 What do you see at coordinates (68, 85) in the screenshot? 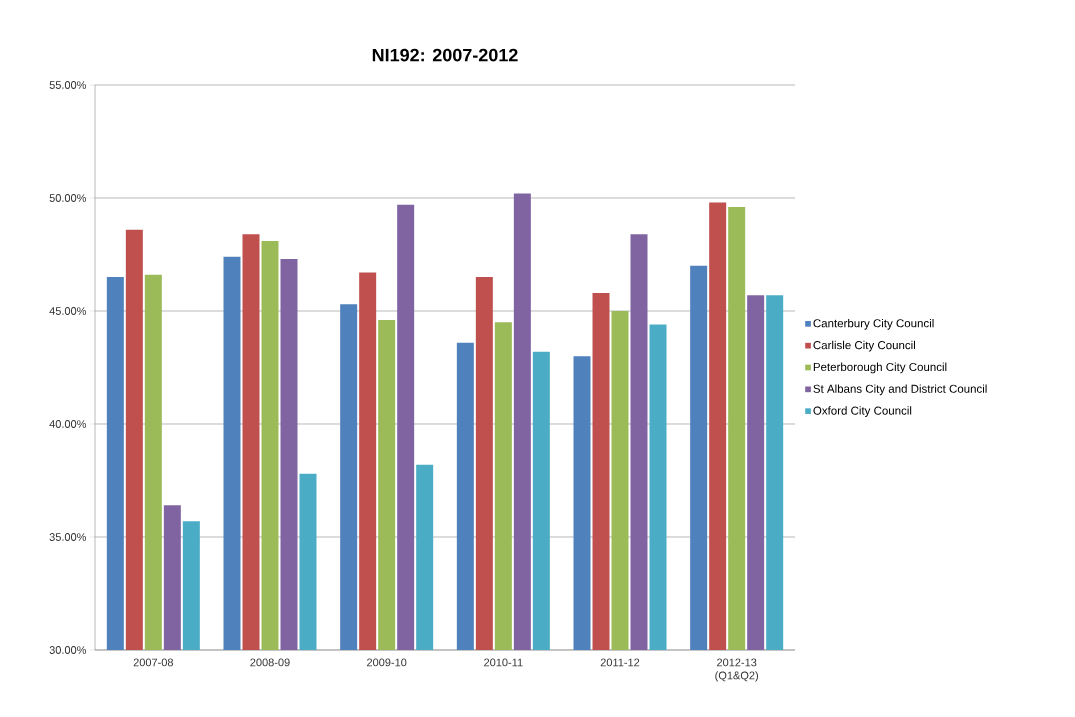
I see `y-tick-label: 55.00%` at bounding box center [68, 85].